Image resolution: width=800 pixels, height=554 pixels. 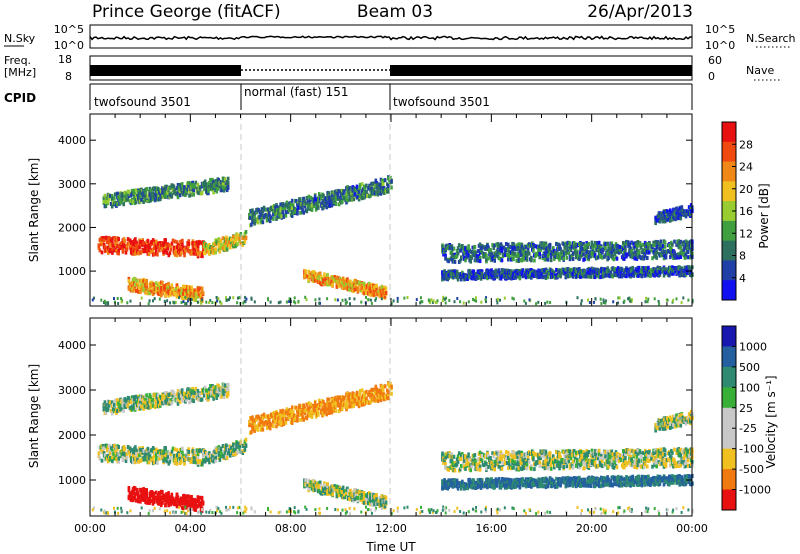 What do you see at coordinates (391, 38) in the screenshot?
I see `noise-sky-trace` at bounding box center [391, 38].